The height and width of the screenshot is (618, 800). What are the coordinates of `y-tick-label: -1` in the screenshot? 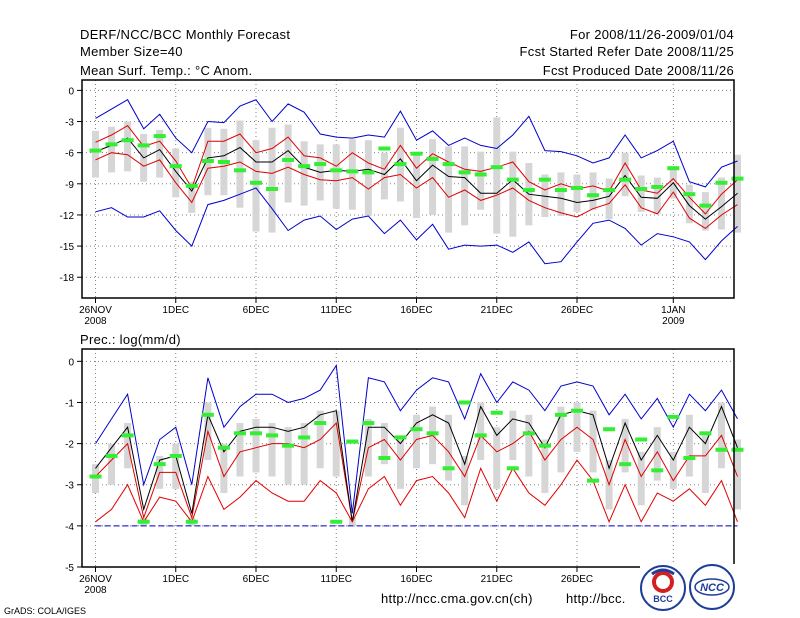 It's located at (69, 403).